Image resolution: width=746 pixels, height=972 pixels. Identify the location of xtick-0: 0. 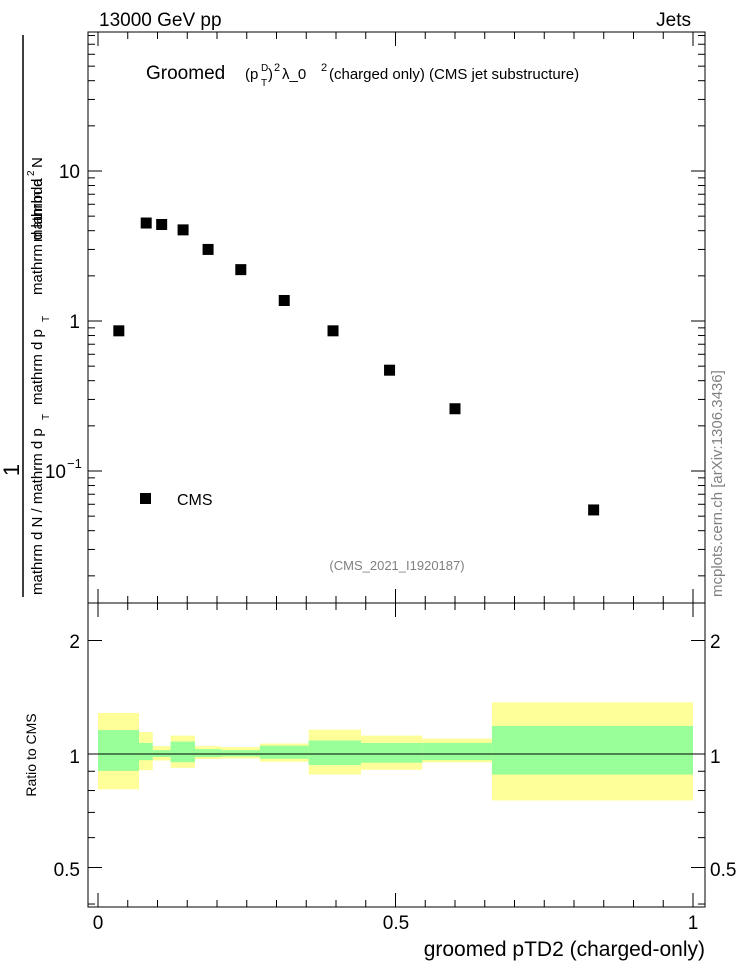
(98, 923).